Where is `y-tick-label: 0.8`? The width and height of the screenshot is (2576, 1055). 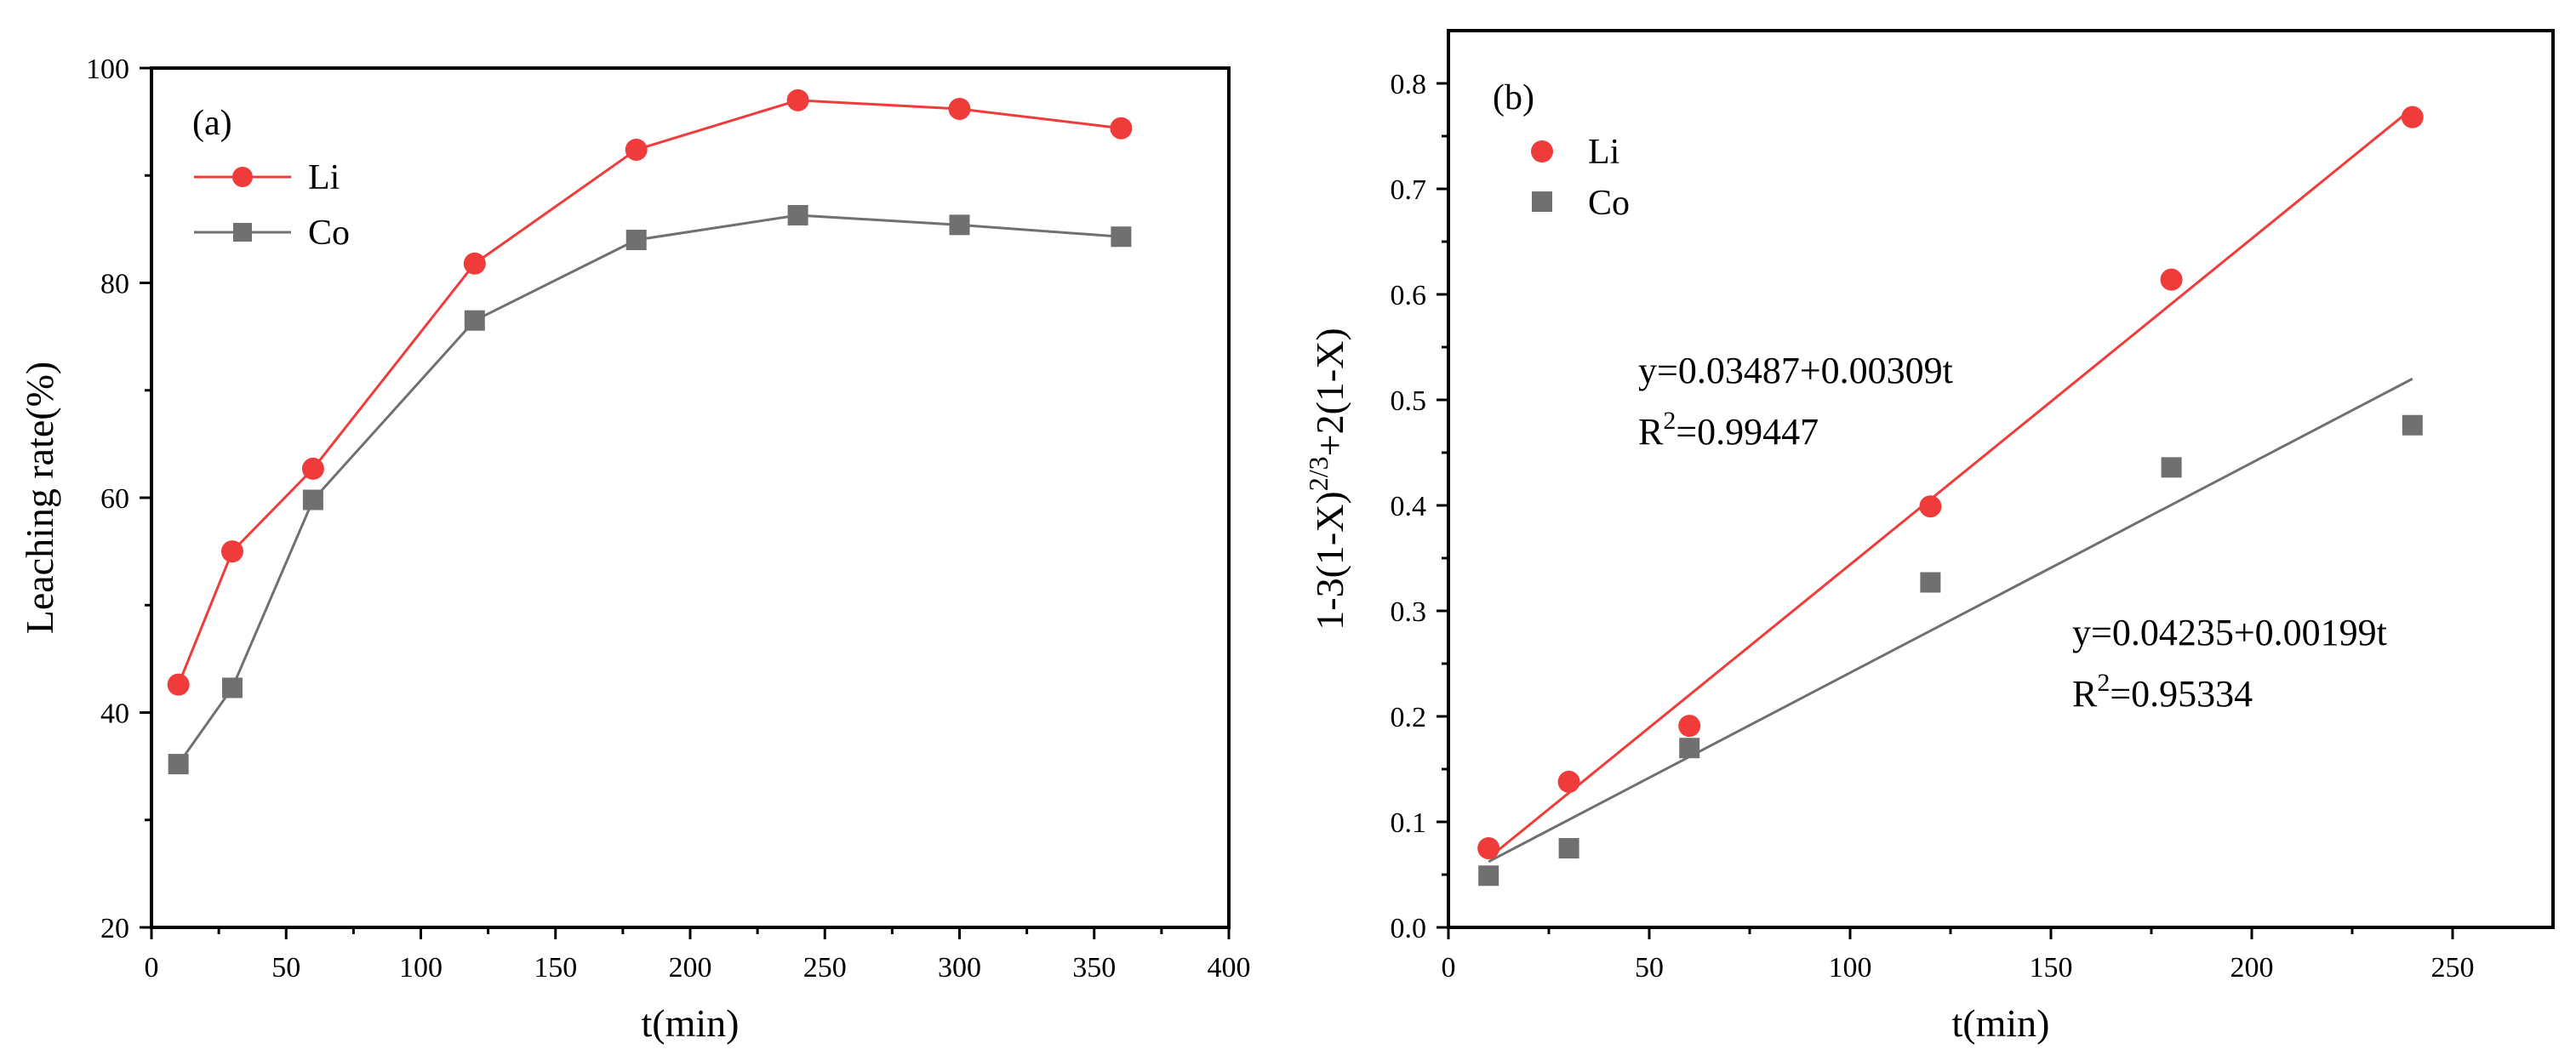
y-tick-label: 0.8 is located at coordinates (1409, 84).